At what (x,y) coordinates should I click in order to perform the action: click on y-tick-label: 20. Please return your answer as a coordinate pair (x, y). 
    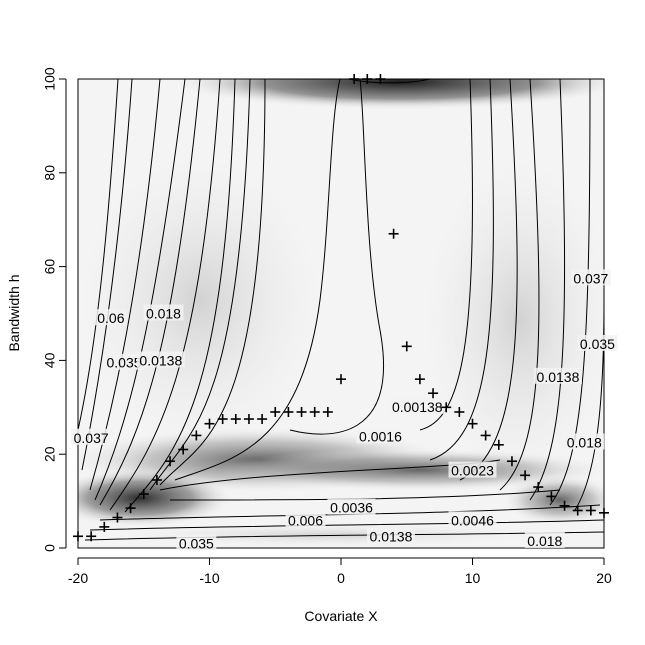
    Looking at the image, I should click on (50, 454).